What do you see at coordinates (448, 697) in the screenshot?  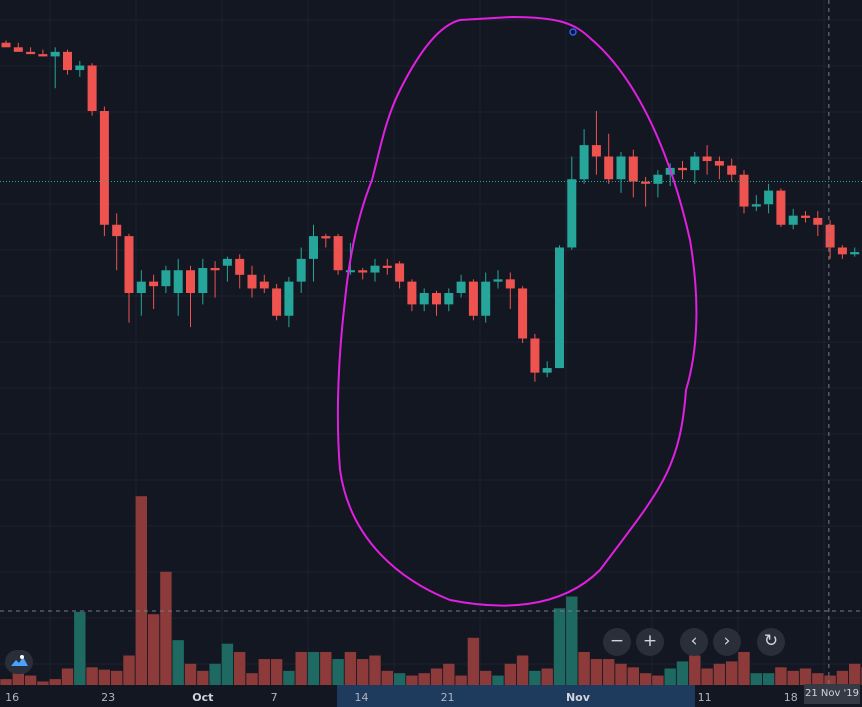 I see `x-tick-label: 21` at bounding box center [448, 697].